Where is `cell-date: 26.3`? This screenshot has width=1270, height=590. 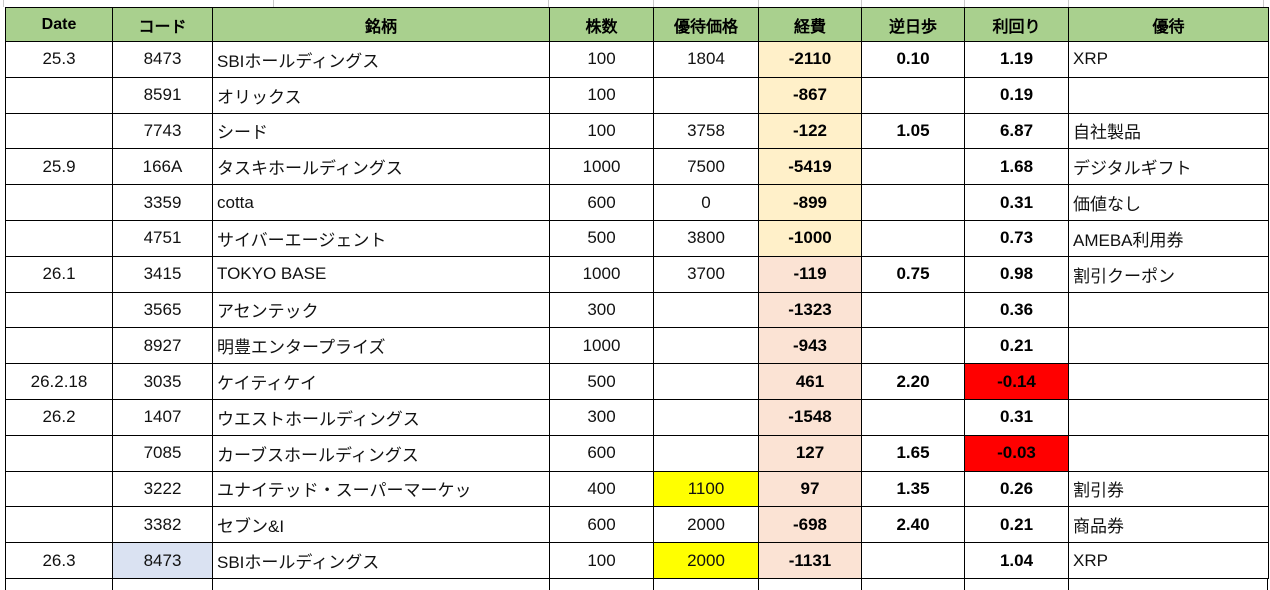 cell-date: 26.3 is located at coordinates (59, 560).